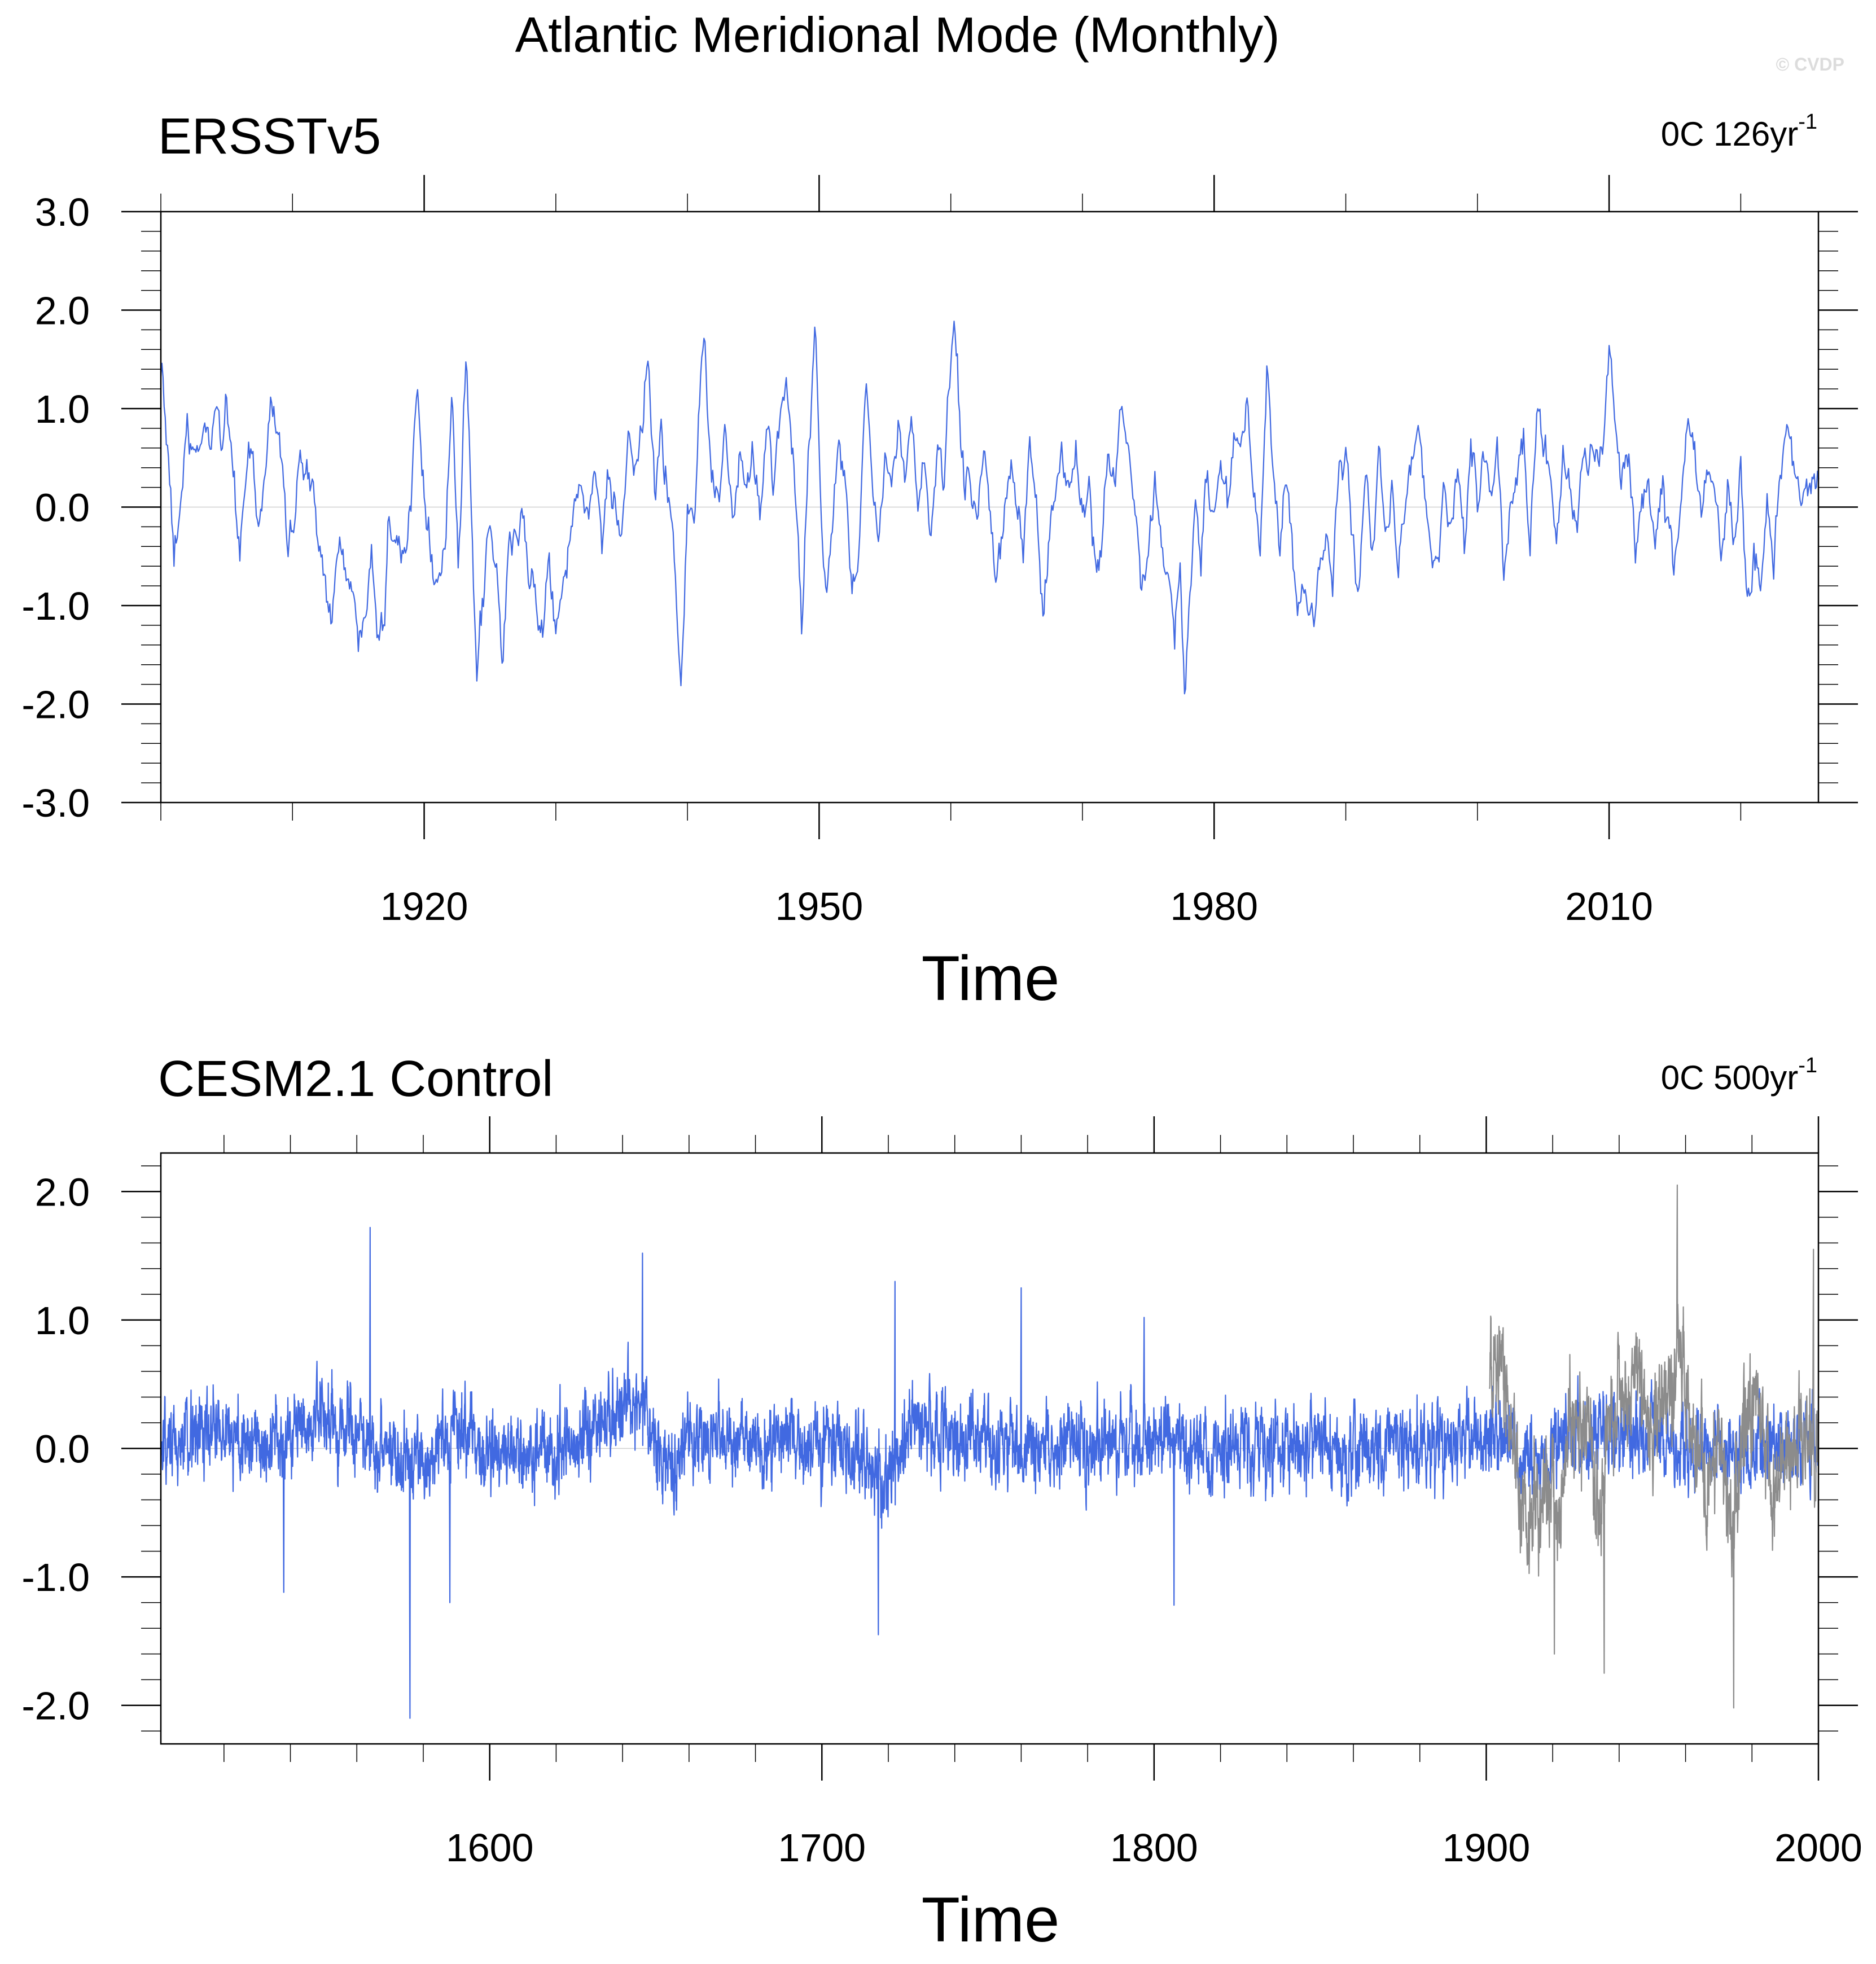  I want to click on watermark: © CVDP, so click(1810, 64).